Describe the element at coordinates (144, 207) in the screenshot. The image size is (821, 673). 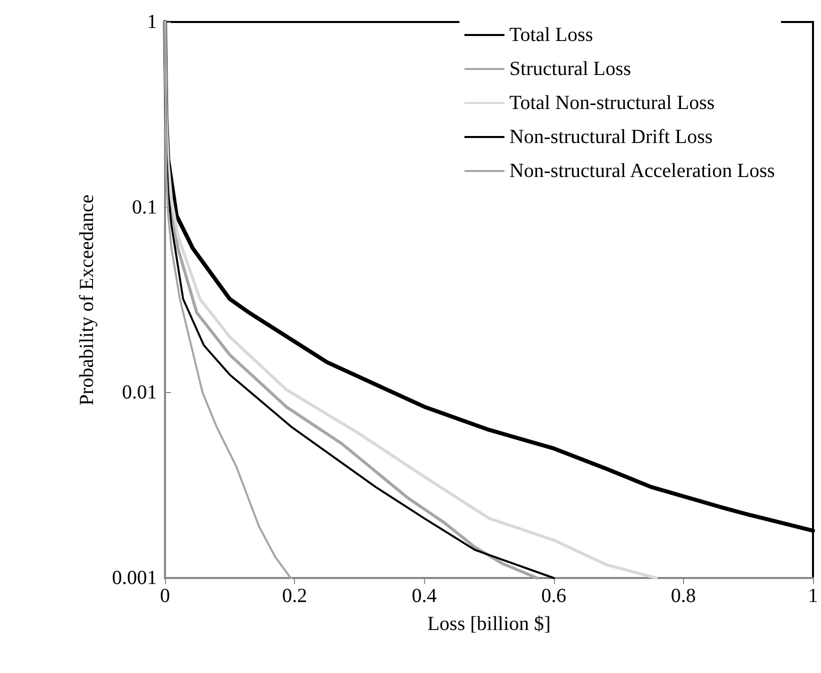
I see `y-tick-label: 0.1` at that location.